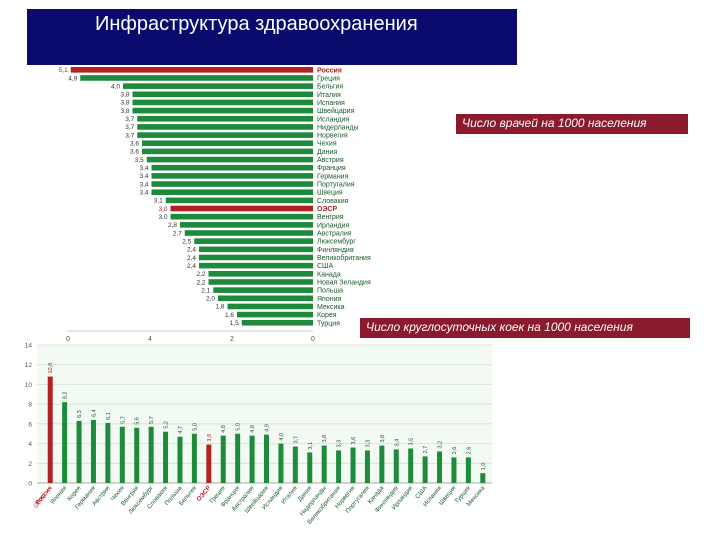 This screenshot has width=720, height=540. What do you see at coordinates (330, 87) in the screenshot?
I see `category-label: Бельгия` at bounding box center [330, 87].